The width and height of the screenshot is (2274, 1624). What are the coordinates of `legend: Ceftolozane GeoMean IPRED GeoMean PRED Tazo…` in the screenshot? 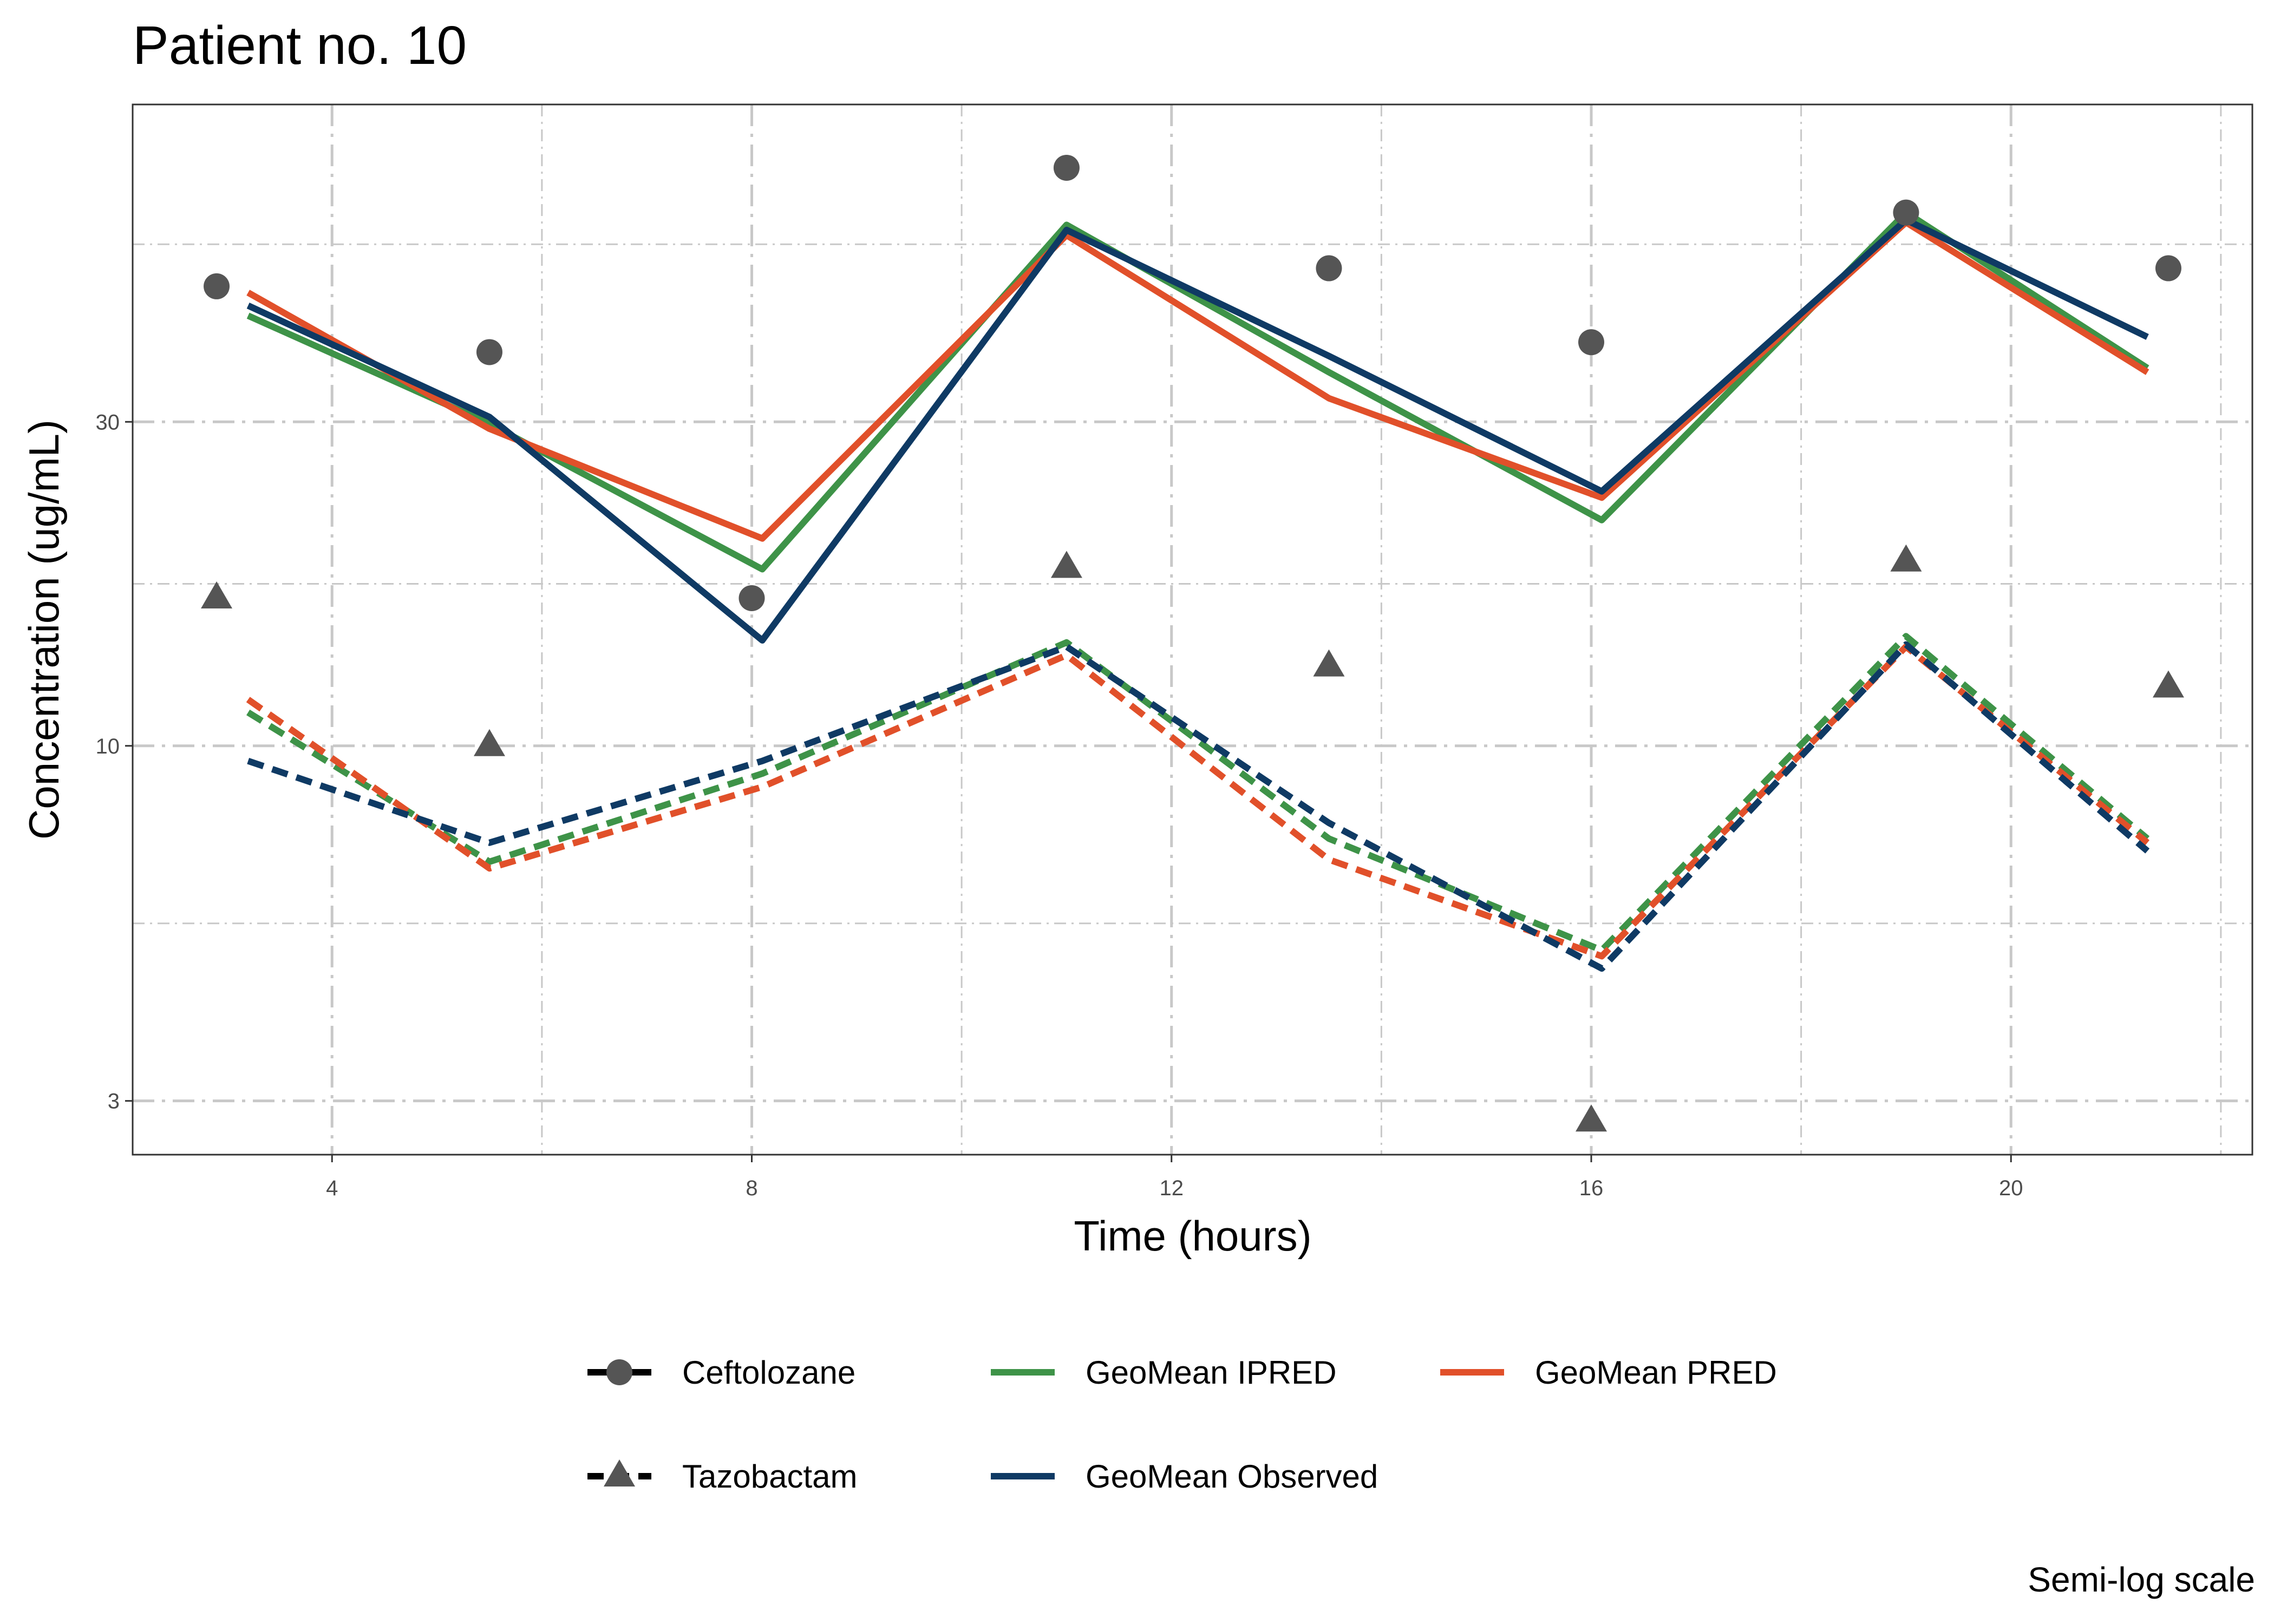 It's located at (1182, 1425).